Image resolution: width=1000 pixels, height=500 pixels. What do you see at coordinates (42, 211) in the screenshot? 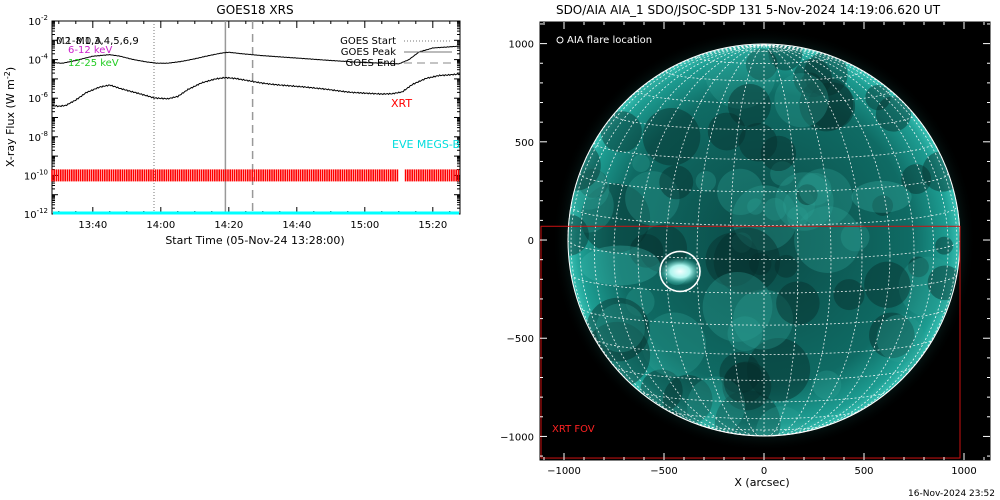
I see `y-tick-exponent: -12` at bounding box center [42, 211].